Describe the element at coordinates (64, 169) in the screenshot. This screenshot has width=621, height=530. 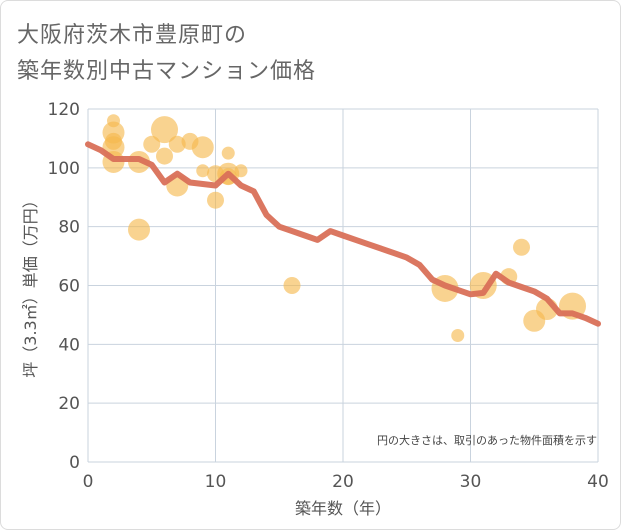
I see `y-tick-label: 100` at that location.